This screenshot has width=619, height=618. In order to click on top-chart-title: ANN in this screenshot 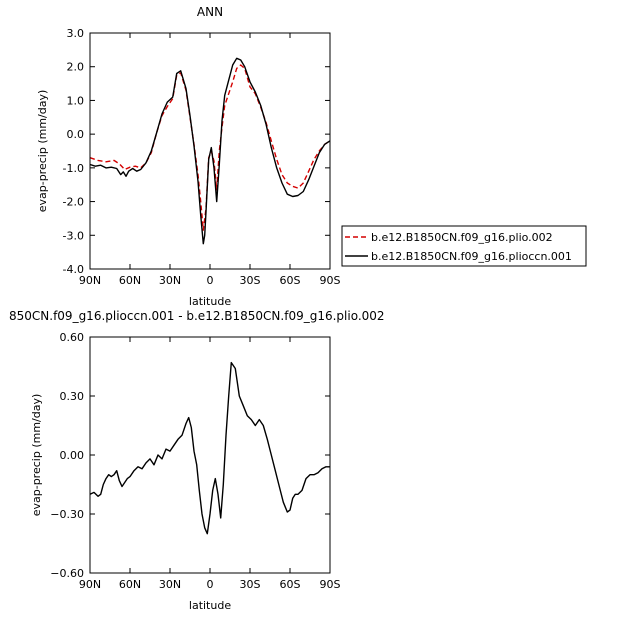, I will do `click(210, 12)`.